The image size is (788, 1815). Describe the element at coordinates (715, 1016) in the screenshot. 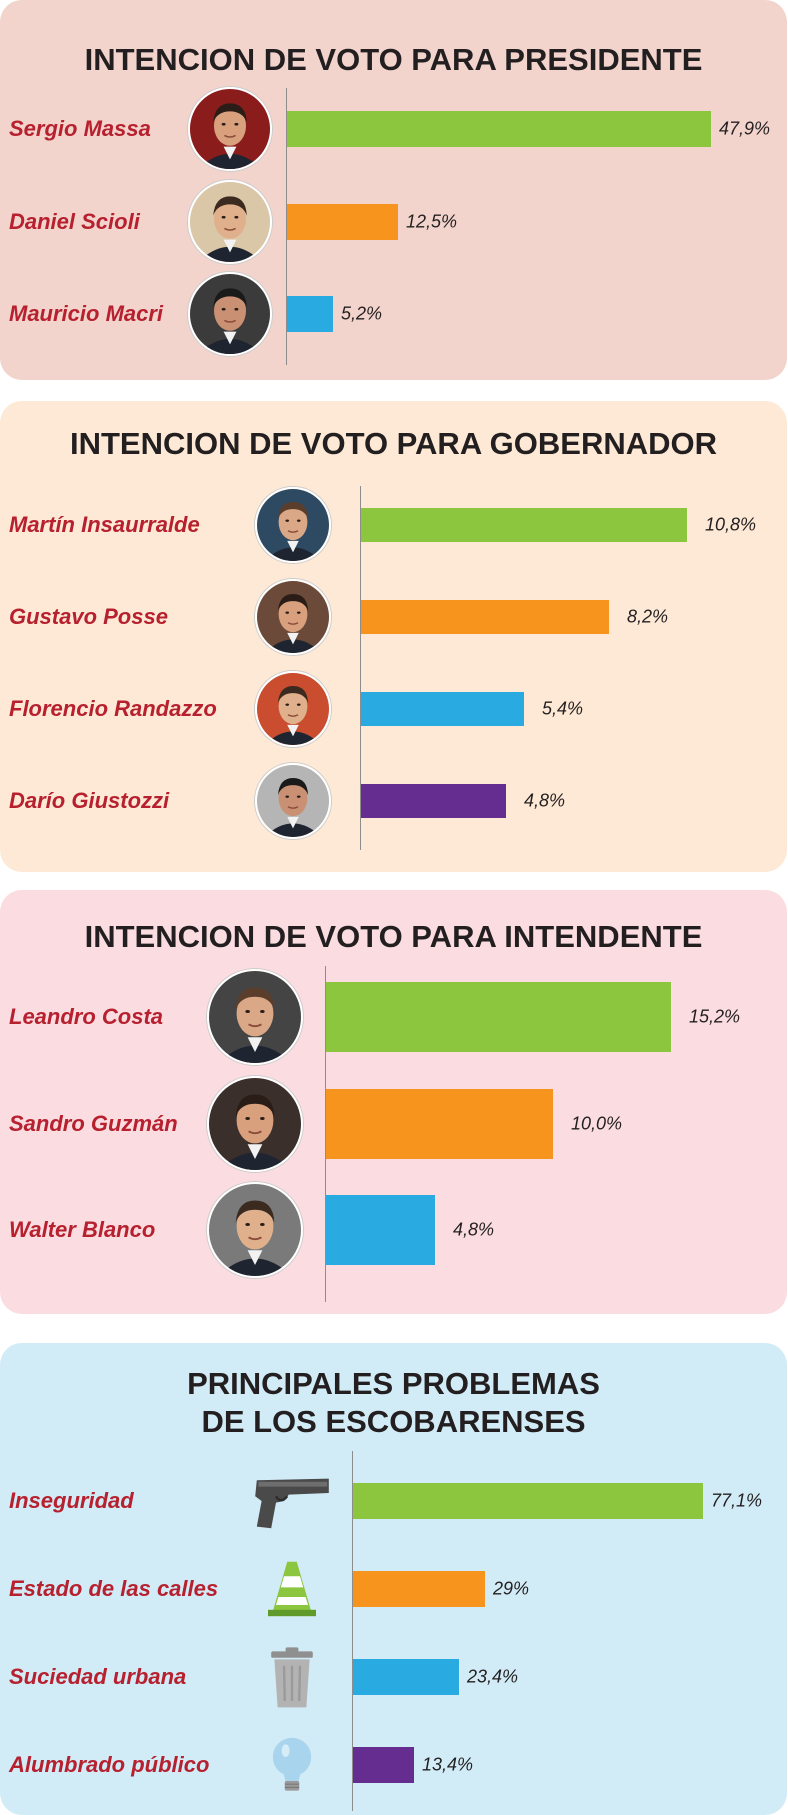

I see `value-label: 15,2%` at that location.